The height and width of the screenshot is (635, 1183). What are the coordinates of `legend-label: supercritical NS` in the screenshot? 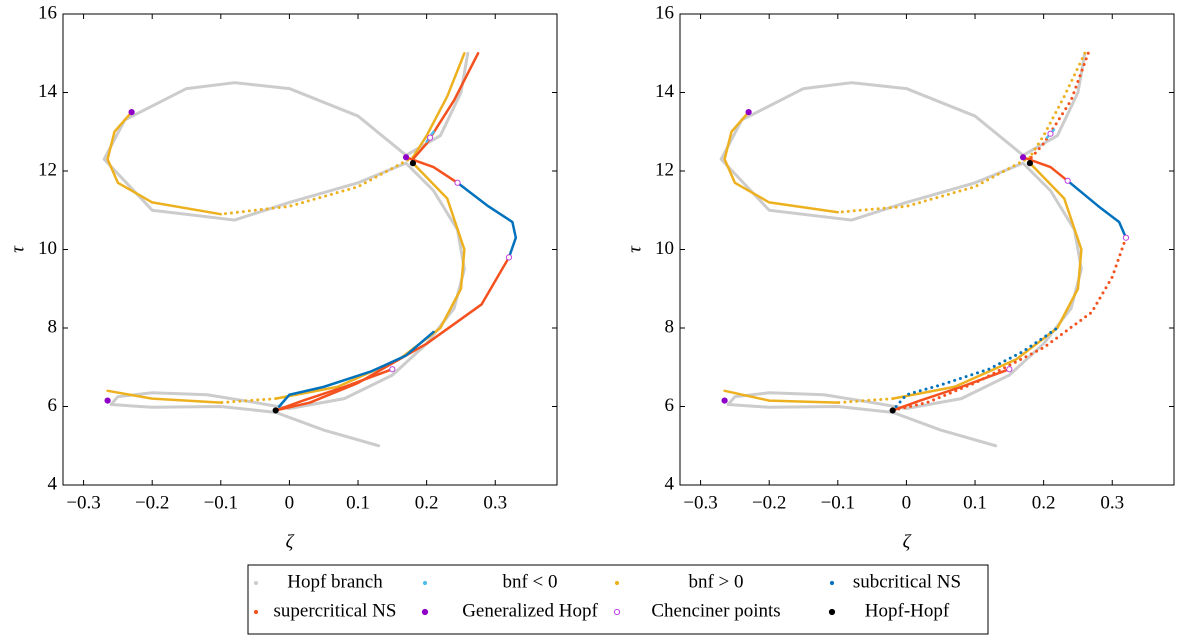 It's located at (335, 610).